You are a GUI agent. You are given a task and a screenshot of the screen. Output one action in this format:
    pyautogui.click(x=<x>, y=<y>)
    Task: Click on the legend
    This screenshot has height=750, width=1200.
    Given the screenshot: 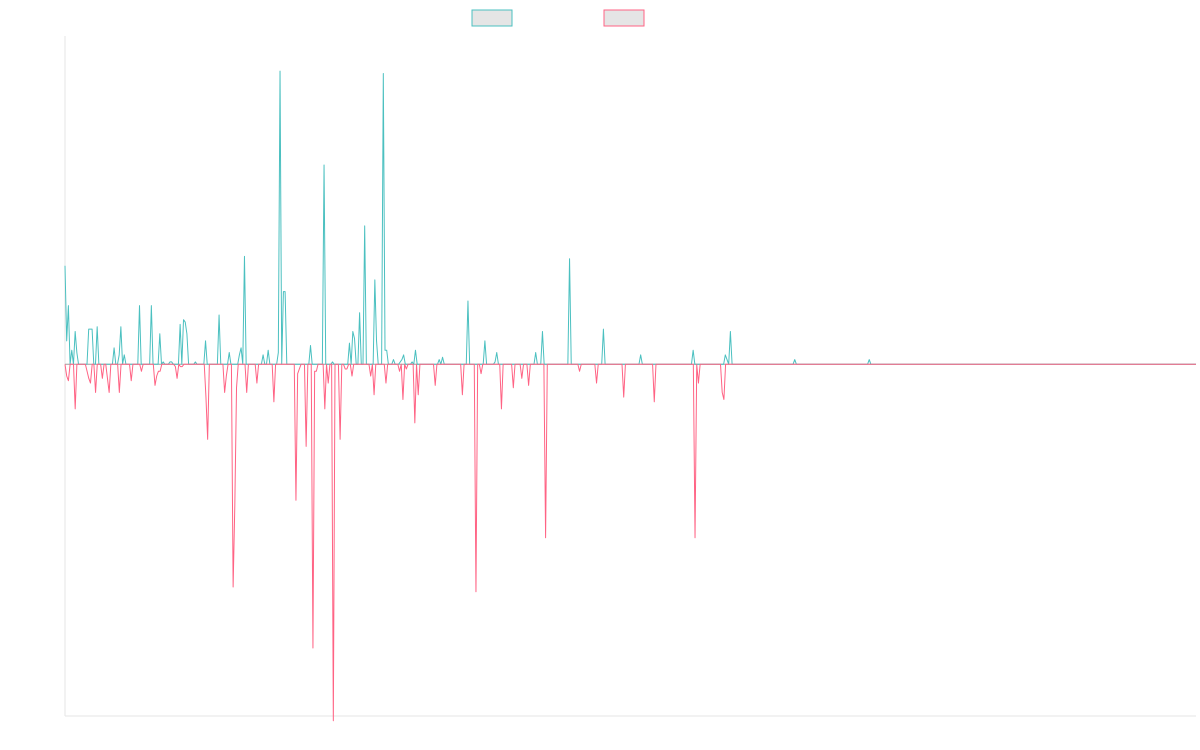 What is the action you would take?
    pyautogui.click(x=558, y=18)
    